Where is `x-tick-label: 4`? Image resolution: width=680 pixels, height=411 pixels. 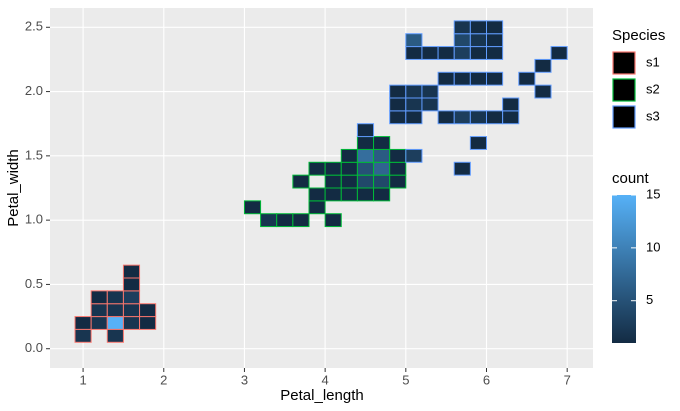
x-tick-label: 4 is located at coordinates (325, 379).